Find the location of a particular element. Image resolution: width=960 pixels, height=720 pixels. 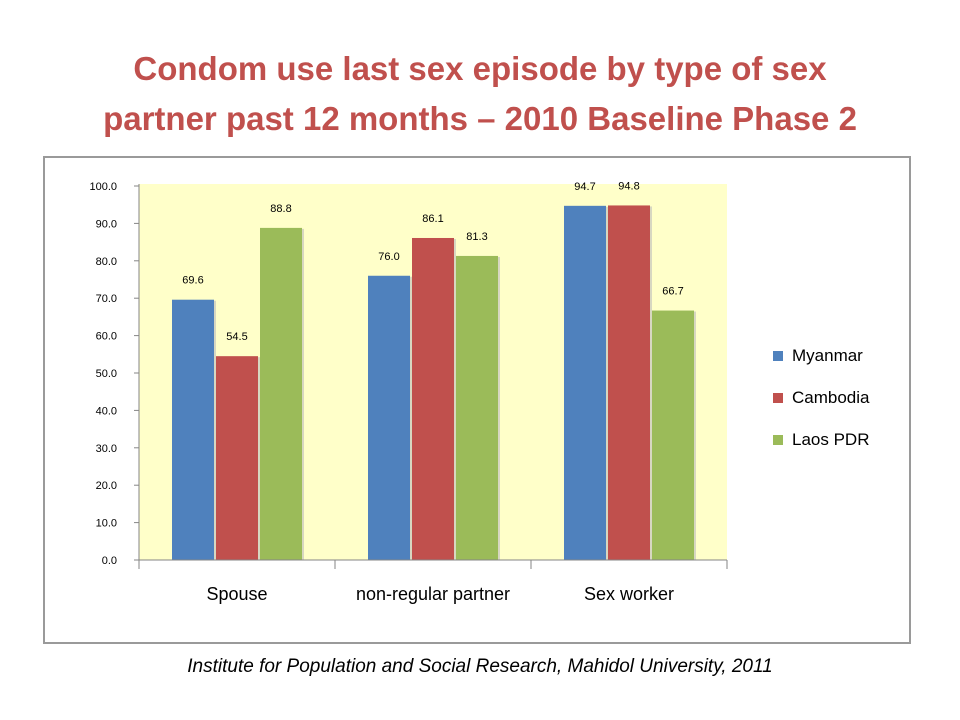

data-label-myanmar: 94.7 is located at coordinates (584, 187).